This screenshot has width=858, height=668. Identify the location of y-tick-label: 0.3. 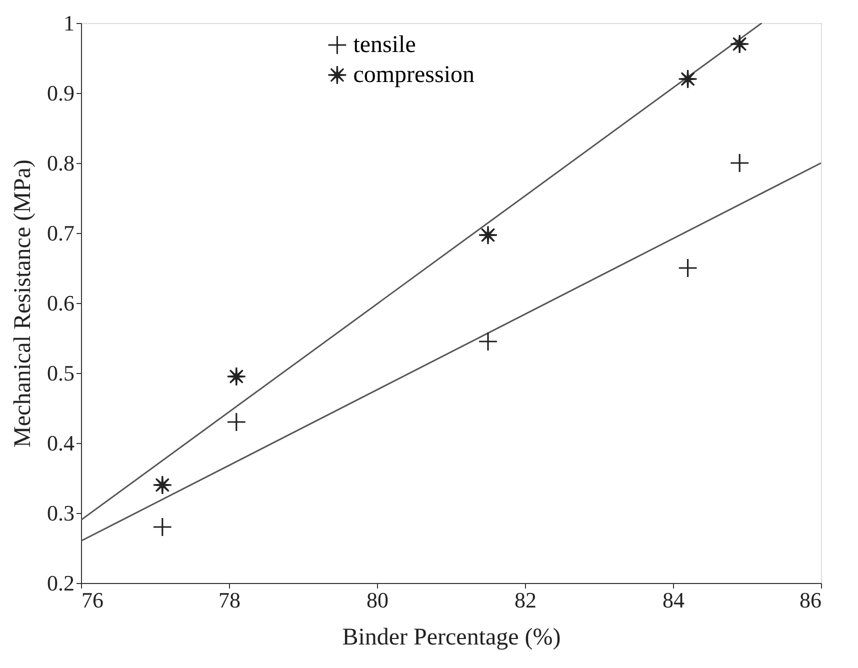
(60, 513).